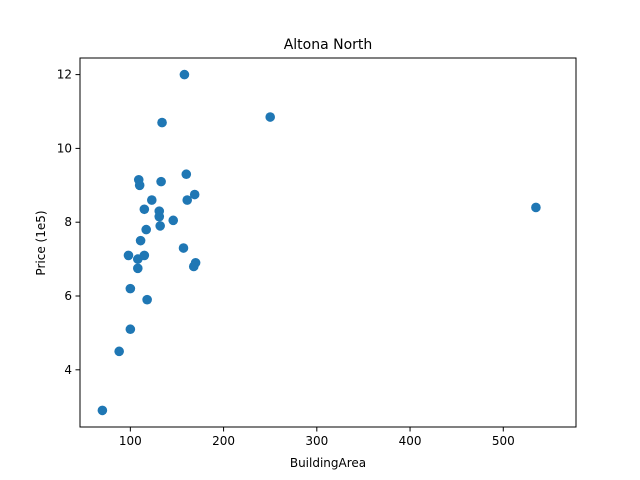 This screenshot has width=640, height=480. I want to click on y-tick-label: 8, so click(68, 222).